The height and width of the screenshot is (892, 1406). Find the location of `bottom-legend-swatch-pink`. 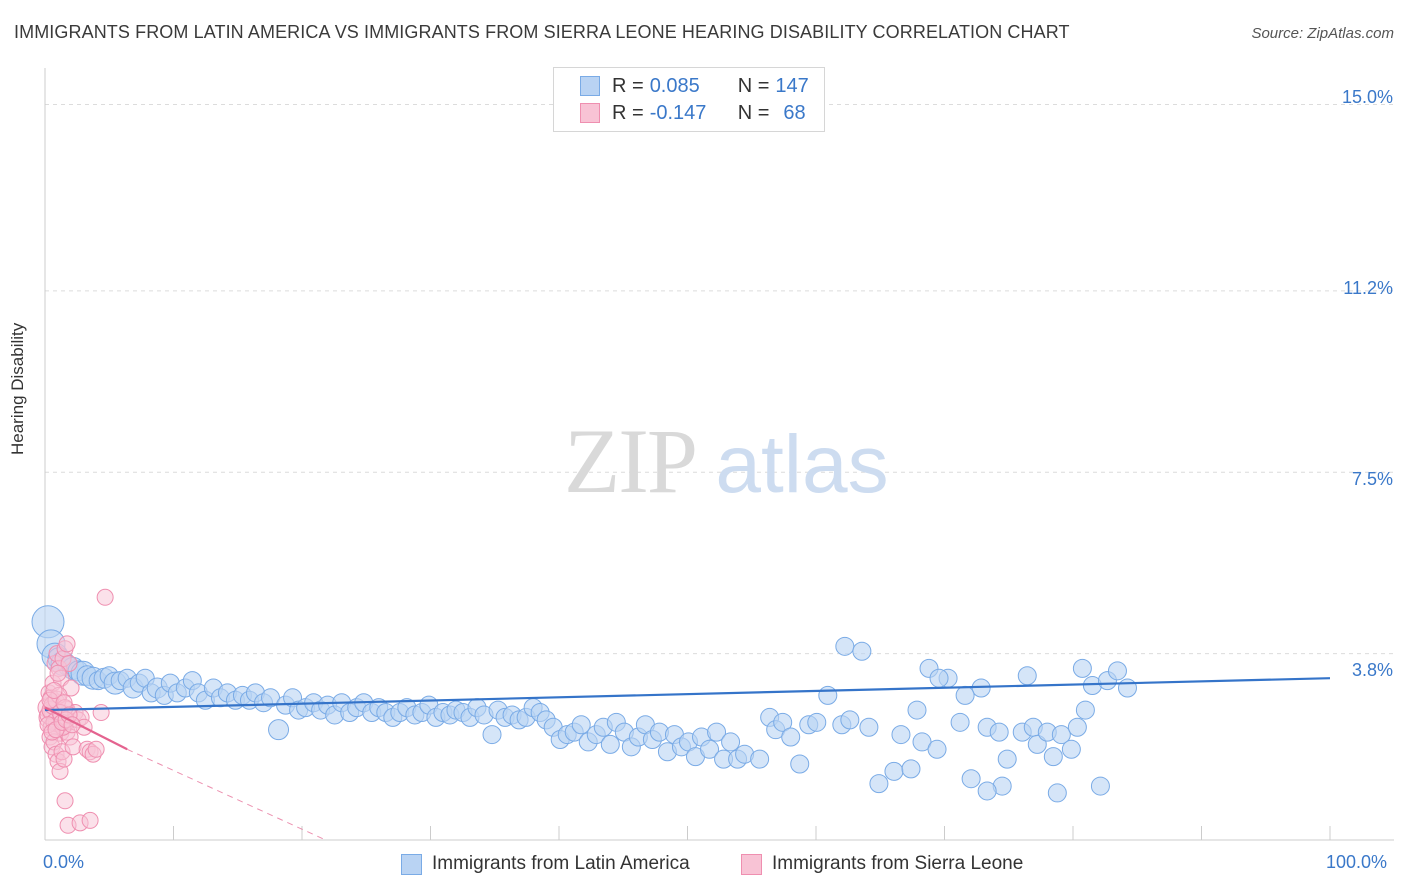

bottom-legend-swatch-pink is located at coordinates (751, 864).